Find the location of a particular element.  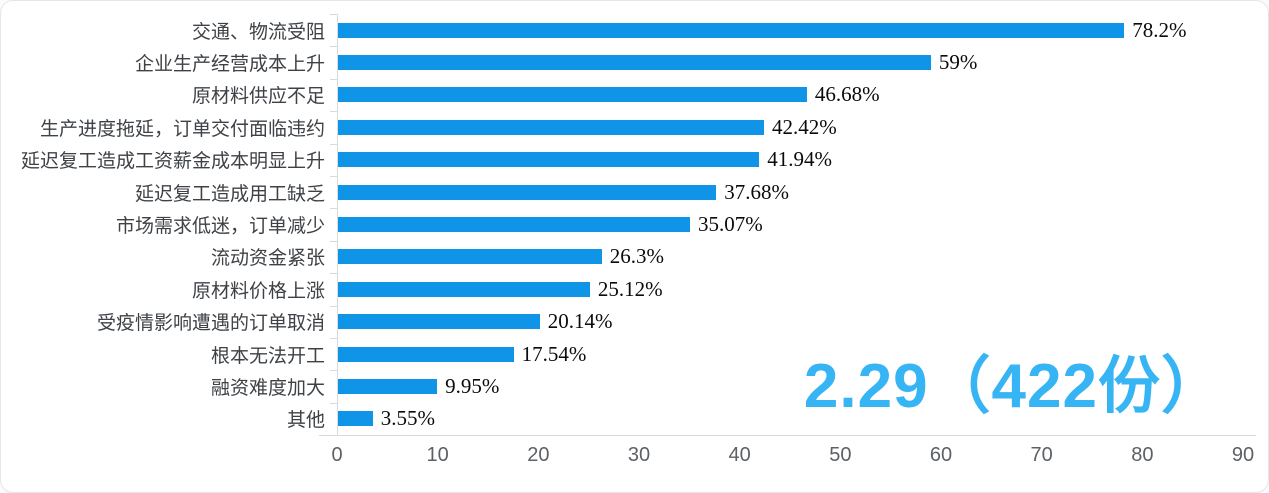

value-label: 35.07% is located at coordinates (730, 224).